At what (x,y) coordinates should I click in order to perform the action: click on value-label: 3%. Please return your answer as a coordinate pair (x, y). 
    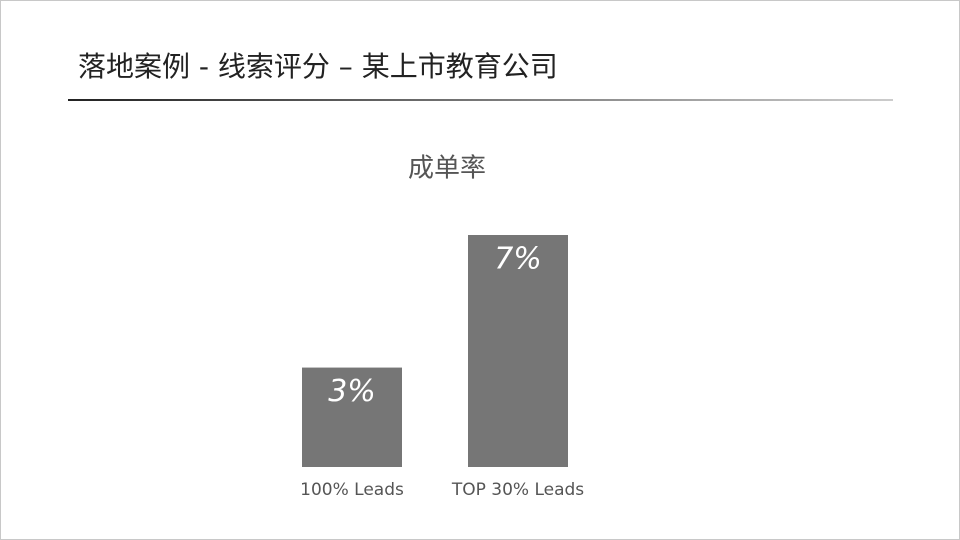
    Looking at the image, I should click on (352, 391).